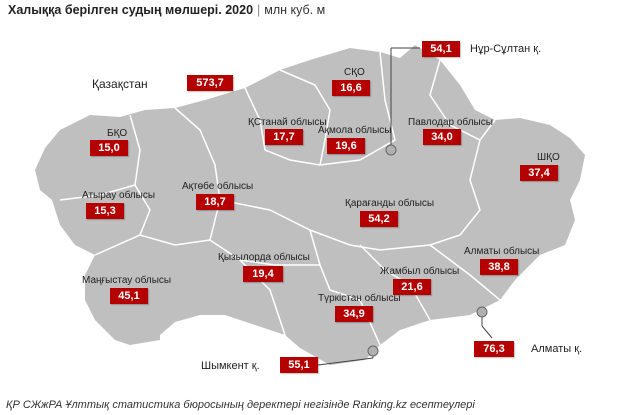 The height and width of the screenshot is (415, 642). I want to click on region-label-pavlodar: Павлодар облысы, so click(450, 122).